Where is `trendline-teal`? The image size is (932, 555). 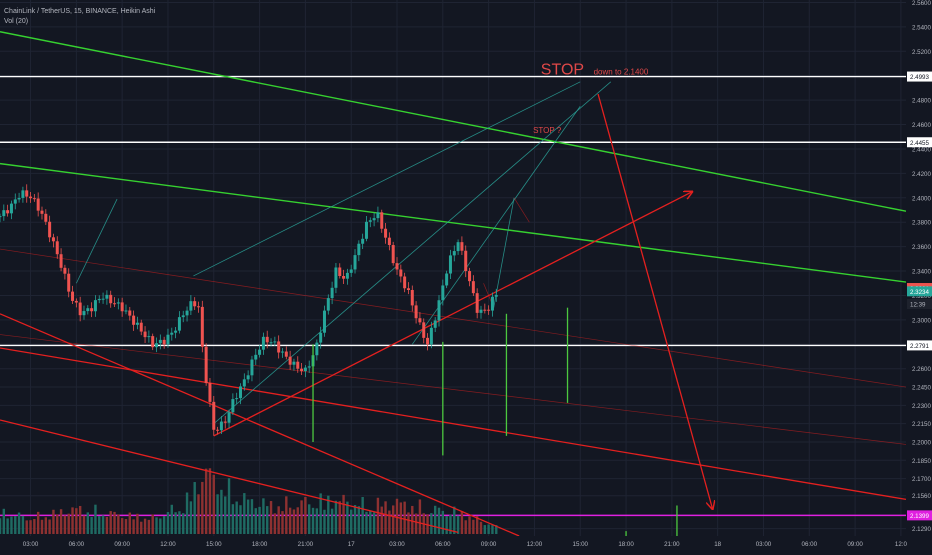 trendline-teal is located at coordinates (387, 179).